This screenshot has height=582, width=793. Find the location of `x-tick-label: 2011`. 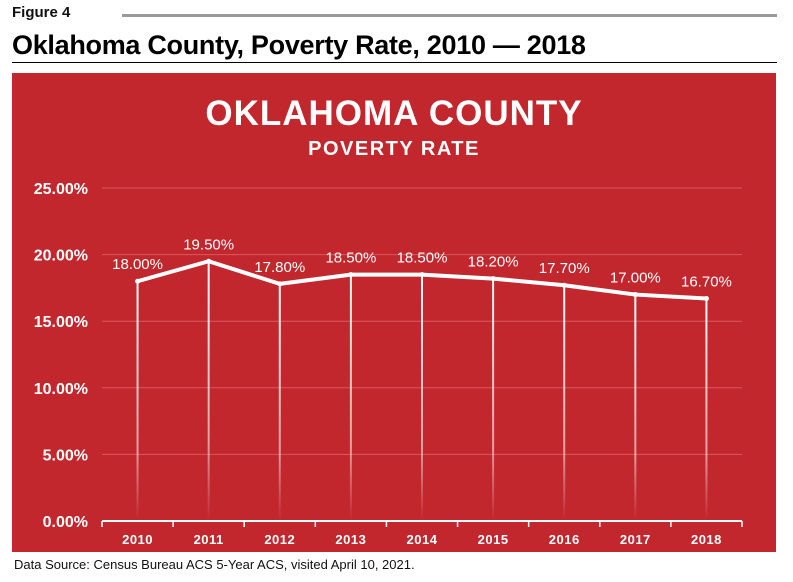

x-tick-label: 2011 is located at coordinates (209, 539).